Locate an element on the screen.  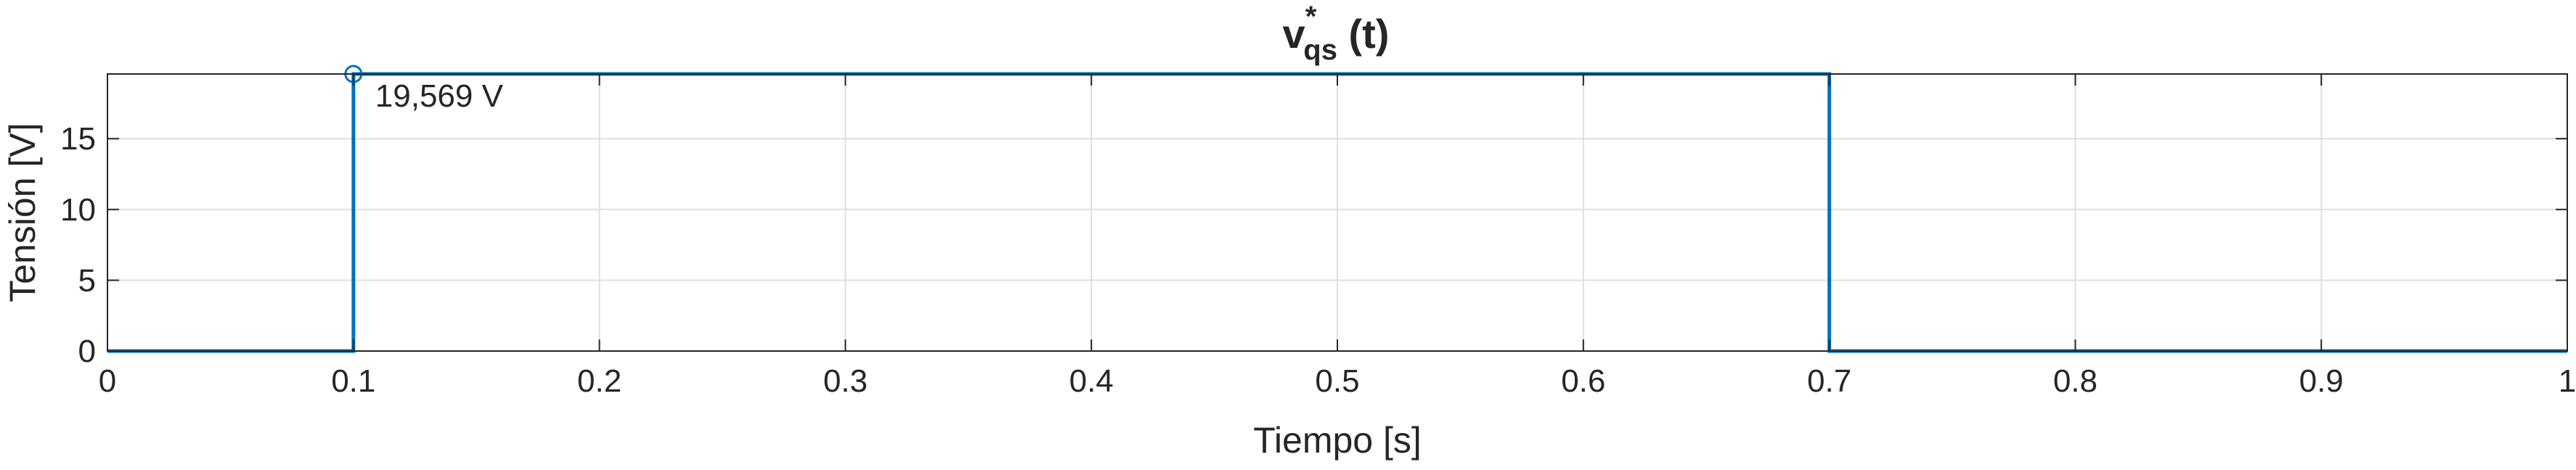
x-tick-label: 0.5 is located at coordinates (1337, 381).